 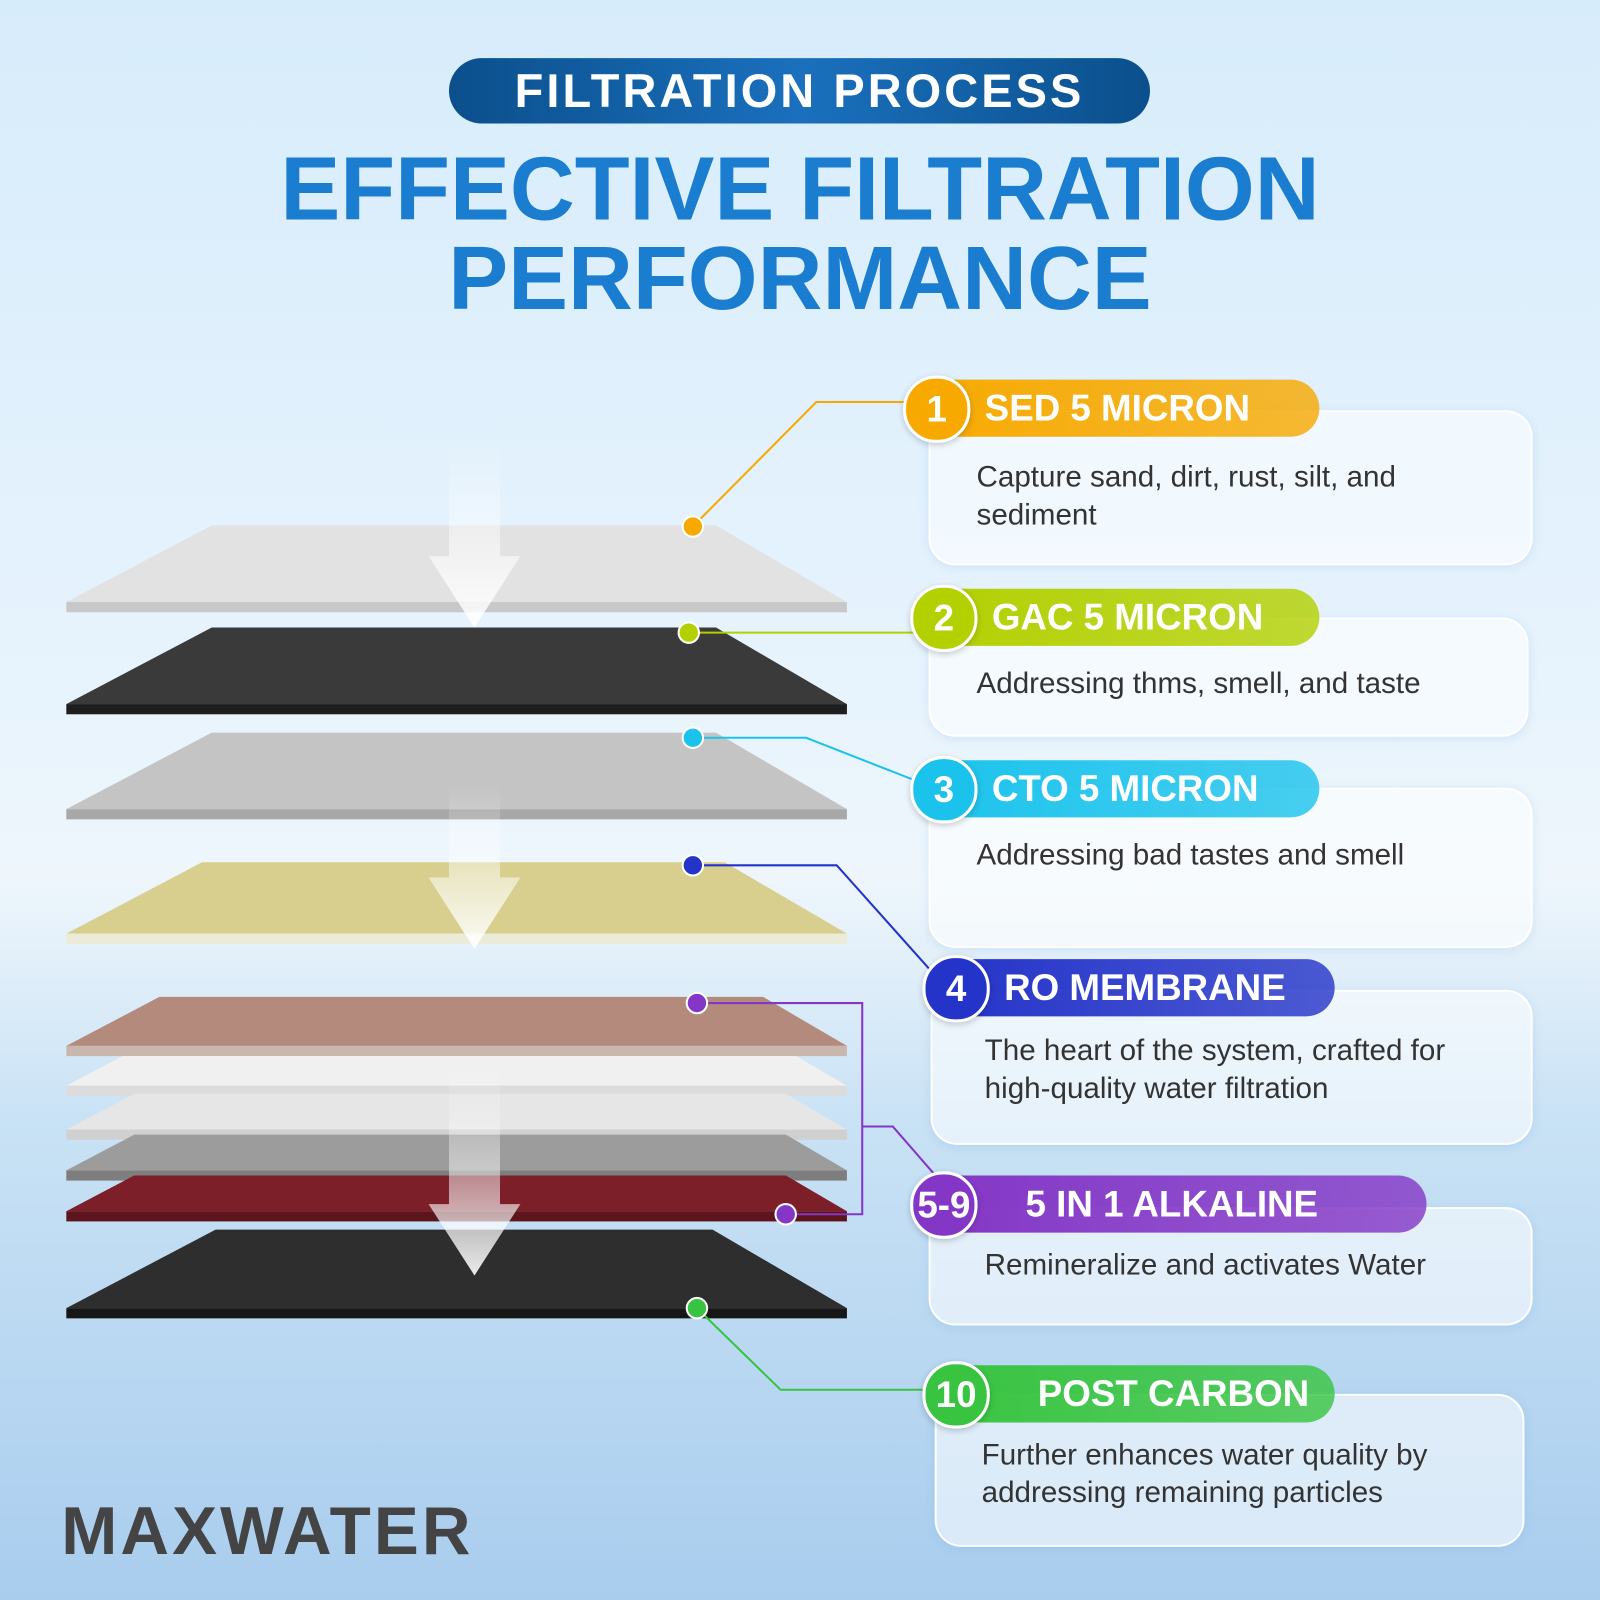 I want to click on callout-lines, so click(x=808, y=896).